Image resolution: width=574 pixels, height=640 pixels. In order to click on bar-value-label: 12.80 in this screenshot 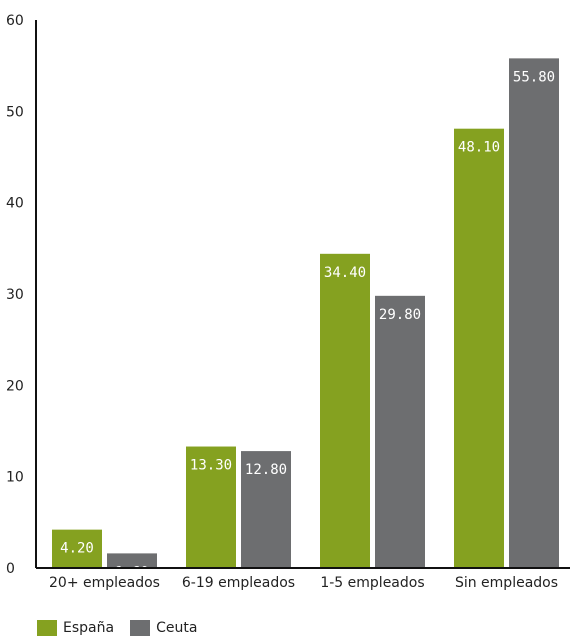, I will do `click(266, 470)`.